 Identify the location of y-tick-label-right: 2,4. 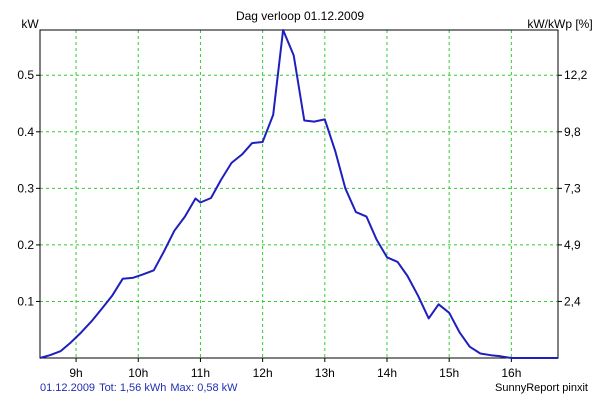
(572, 301).